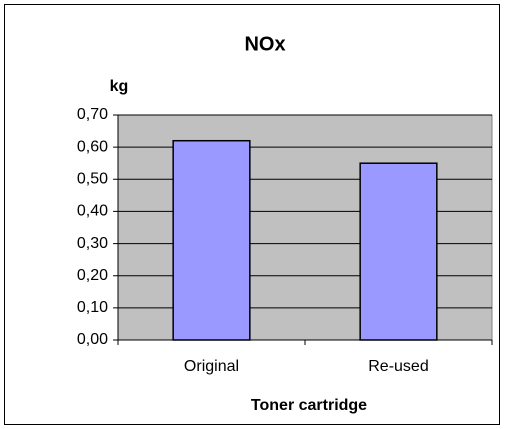 The width and height of the screenshot is (505, 429). I want to click on y-tick-label: 0,70, so click(92, 114).